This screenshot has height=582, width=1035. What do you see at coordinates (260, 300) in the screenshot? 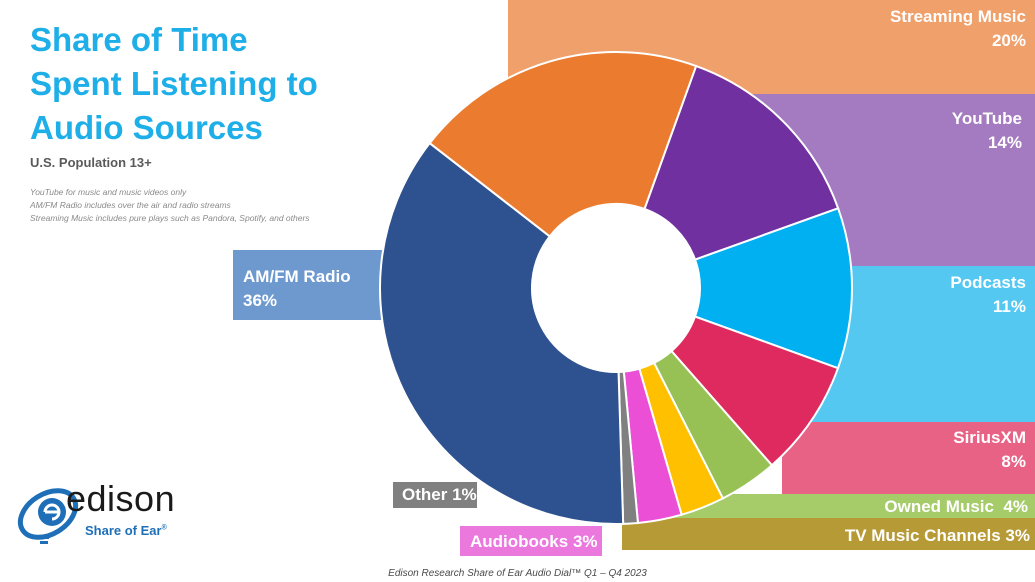
I see `slice-value-label: 36%` at bounding box center [260, 300].